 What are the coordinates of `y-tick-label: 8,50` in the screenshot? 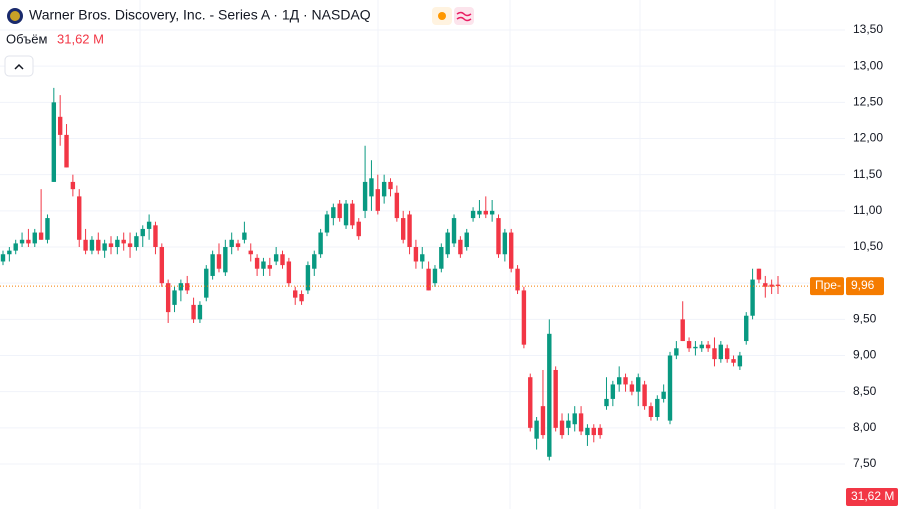 It's located at (865, 391).